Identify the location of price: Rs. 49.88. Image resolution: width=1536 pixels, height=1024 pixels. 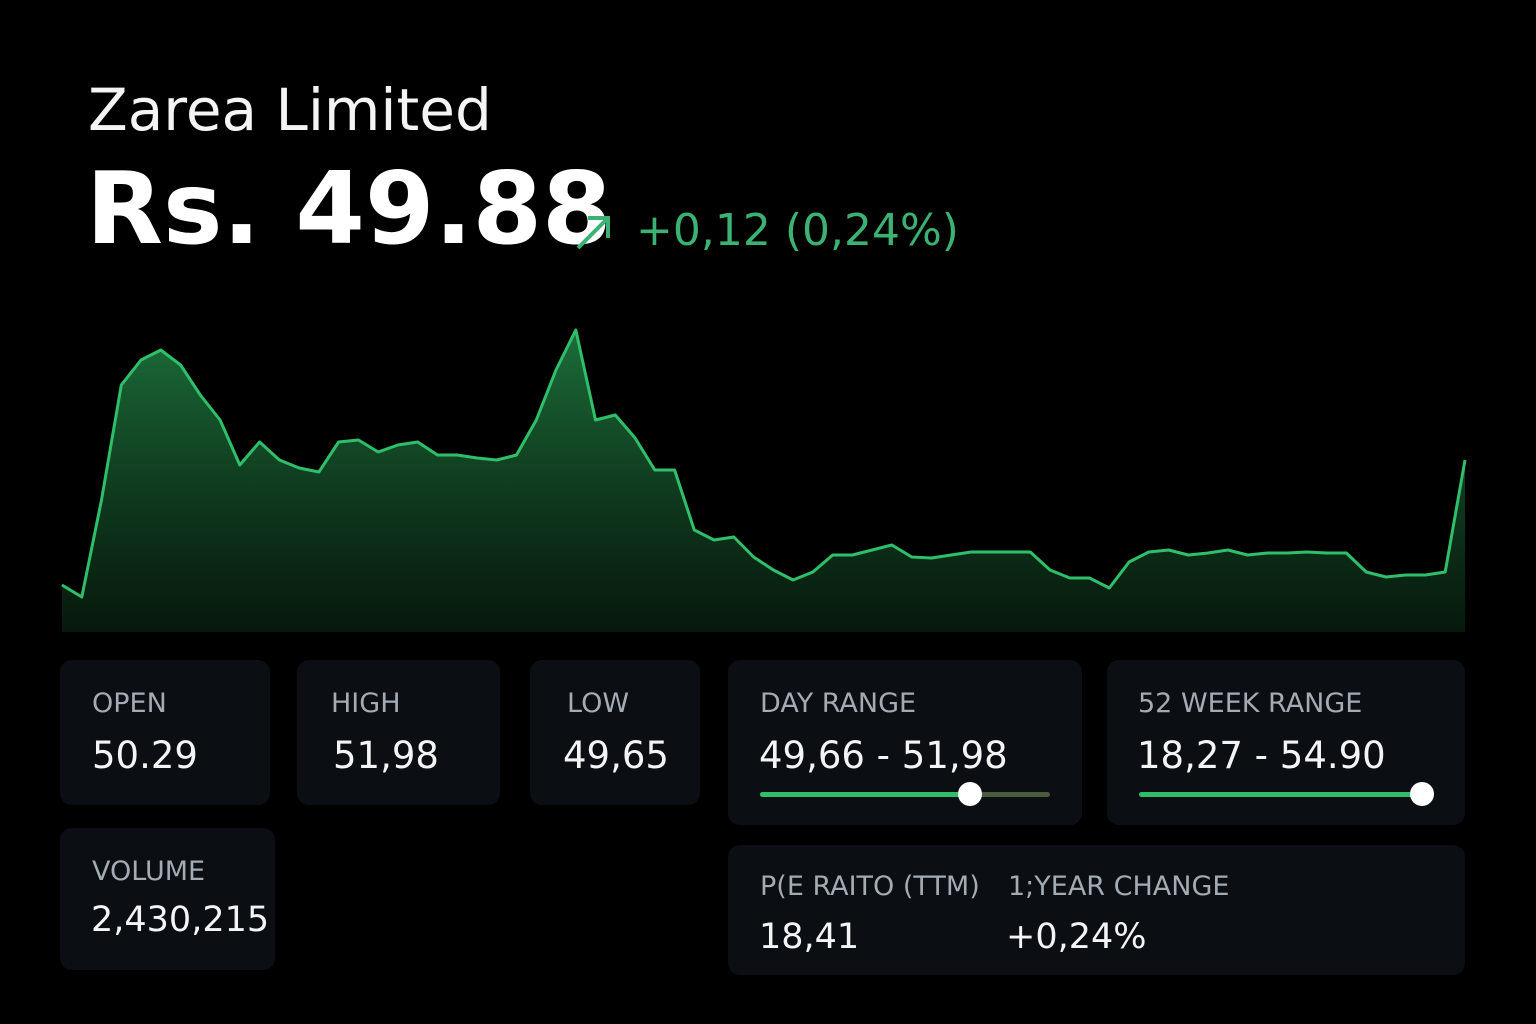
(349, 208).